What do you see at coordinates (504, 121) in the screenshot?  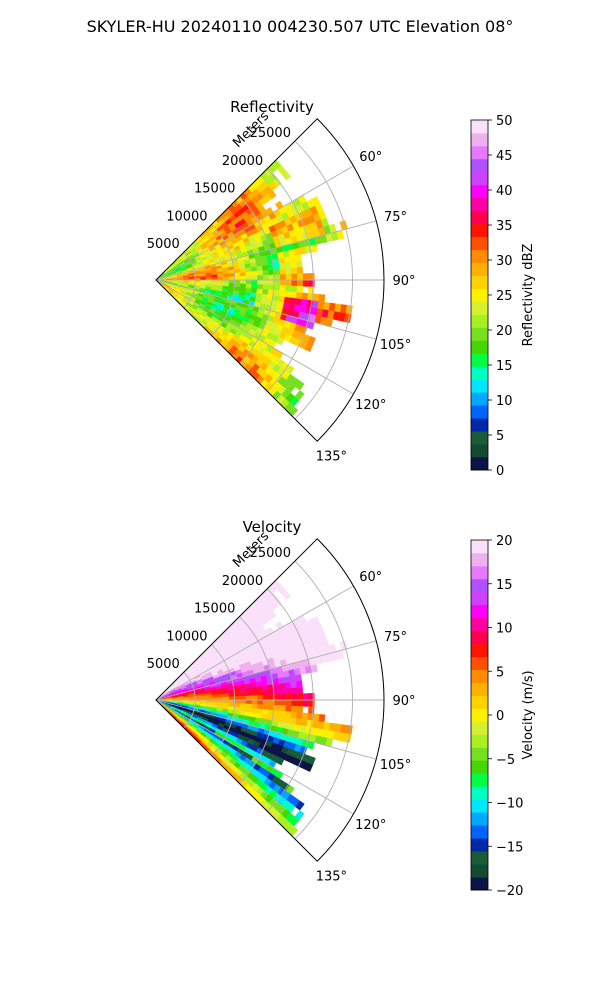 I see `colorbar-tick-label: 50` at bounding box center [504, 121].